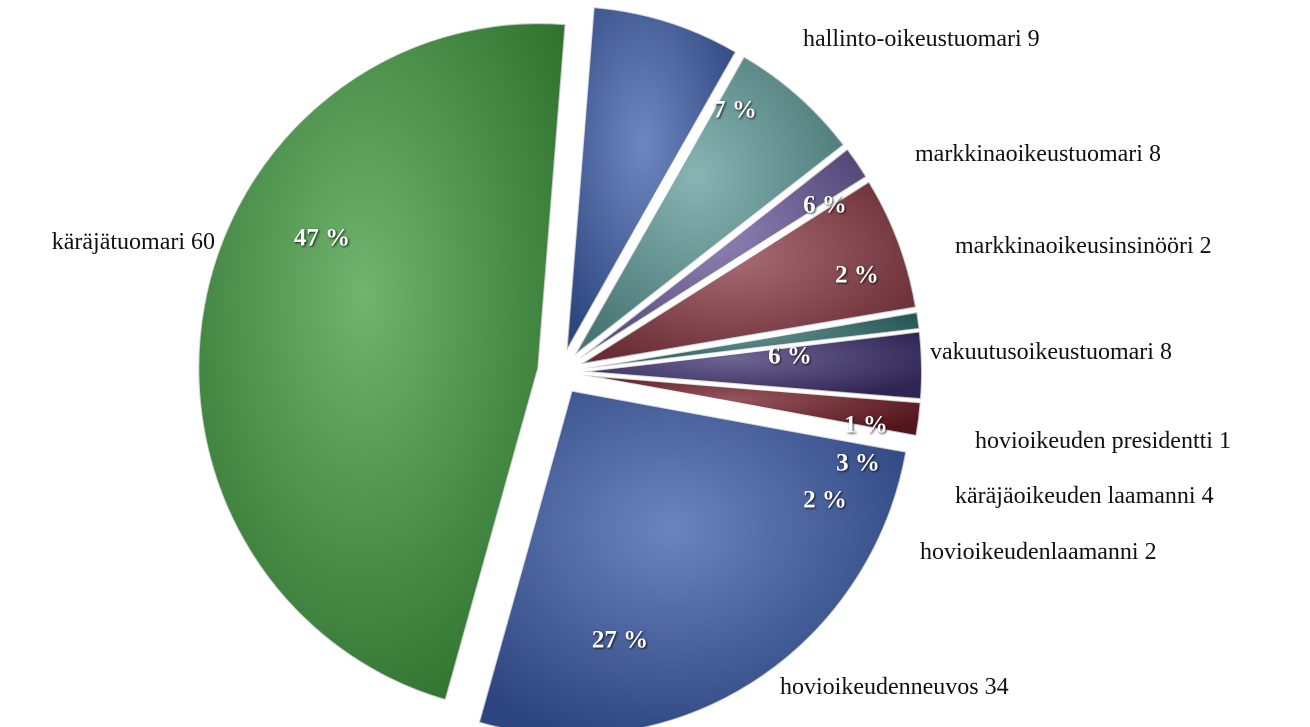 The image size is (1310, 727). What do you see at coordinates (620, 640) in the screenshot?
I see `percent-label: 27 %` at bounding box center [620, 640].